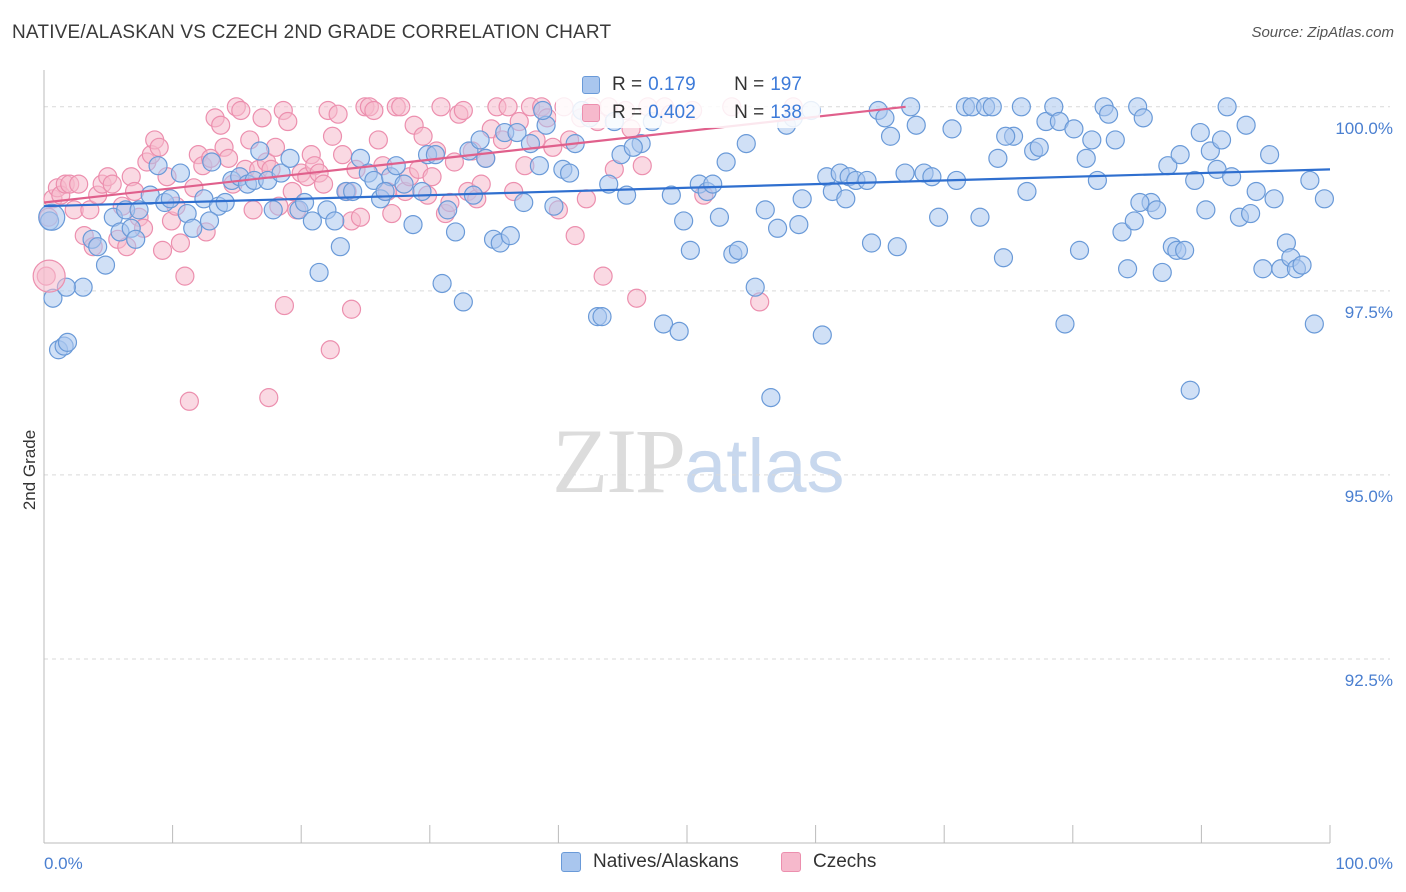 Image resolution: width=1406 pixels, height=892 pixels. Describe the element at coordinates (672, 84) in the screenshot. I see `legend-r-value: 0.179` at that location.